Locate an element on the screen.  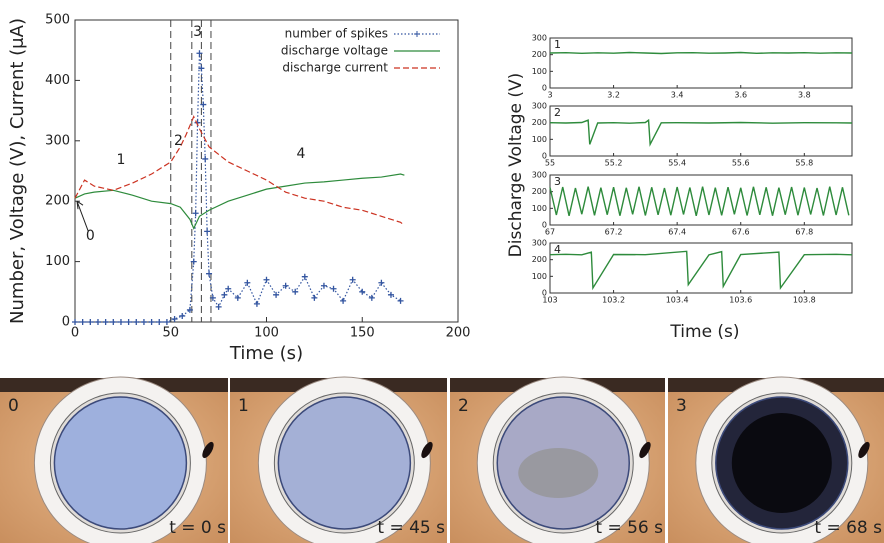
legend-label: discharge current is located at coordinates (335, 68).